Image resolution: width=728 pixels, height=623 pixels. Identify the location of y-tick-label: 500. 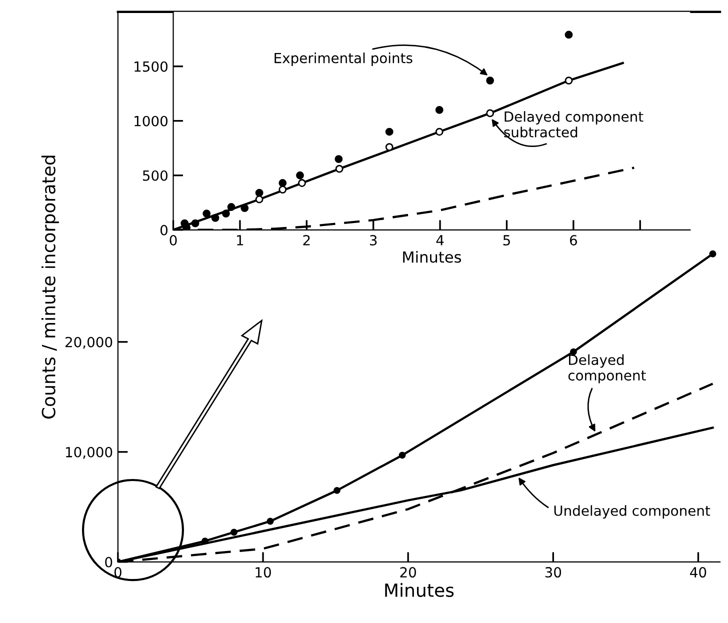
(155, 175).